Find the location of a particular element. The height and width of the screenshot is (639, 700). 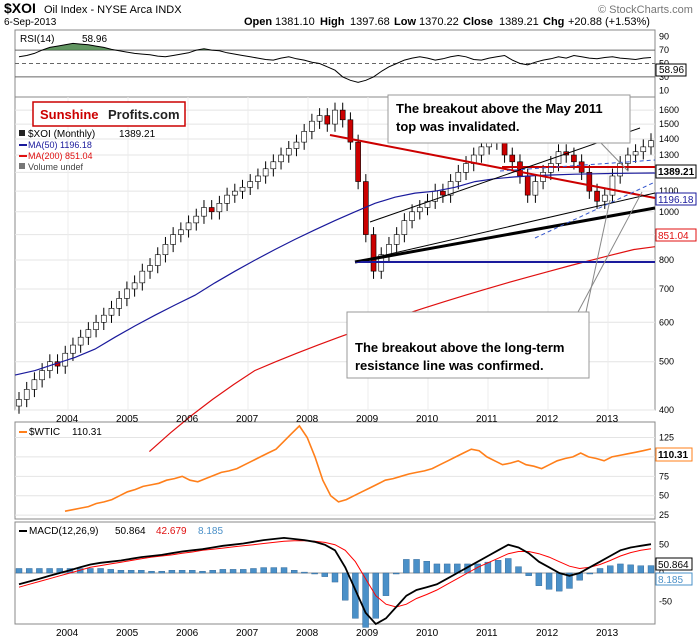

chg-value: +20.88 (+1.53%) is located at coordinates (609, 22).